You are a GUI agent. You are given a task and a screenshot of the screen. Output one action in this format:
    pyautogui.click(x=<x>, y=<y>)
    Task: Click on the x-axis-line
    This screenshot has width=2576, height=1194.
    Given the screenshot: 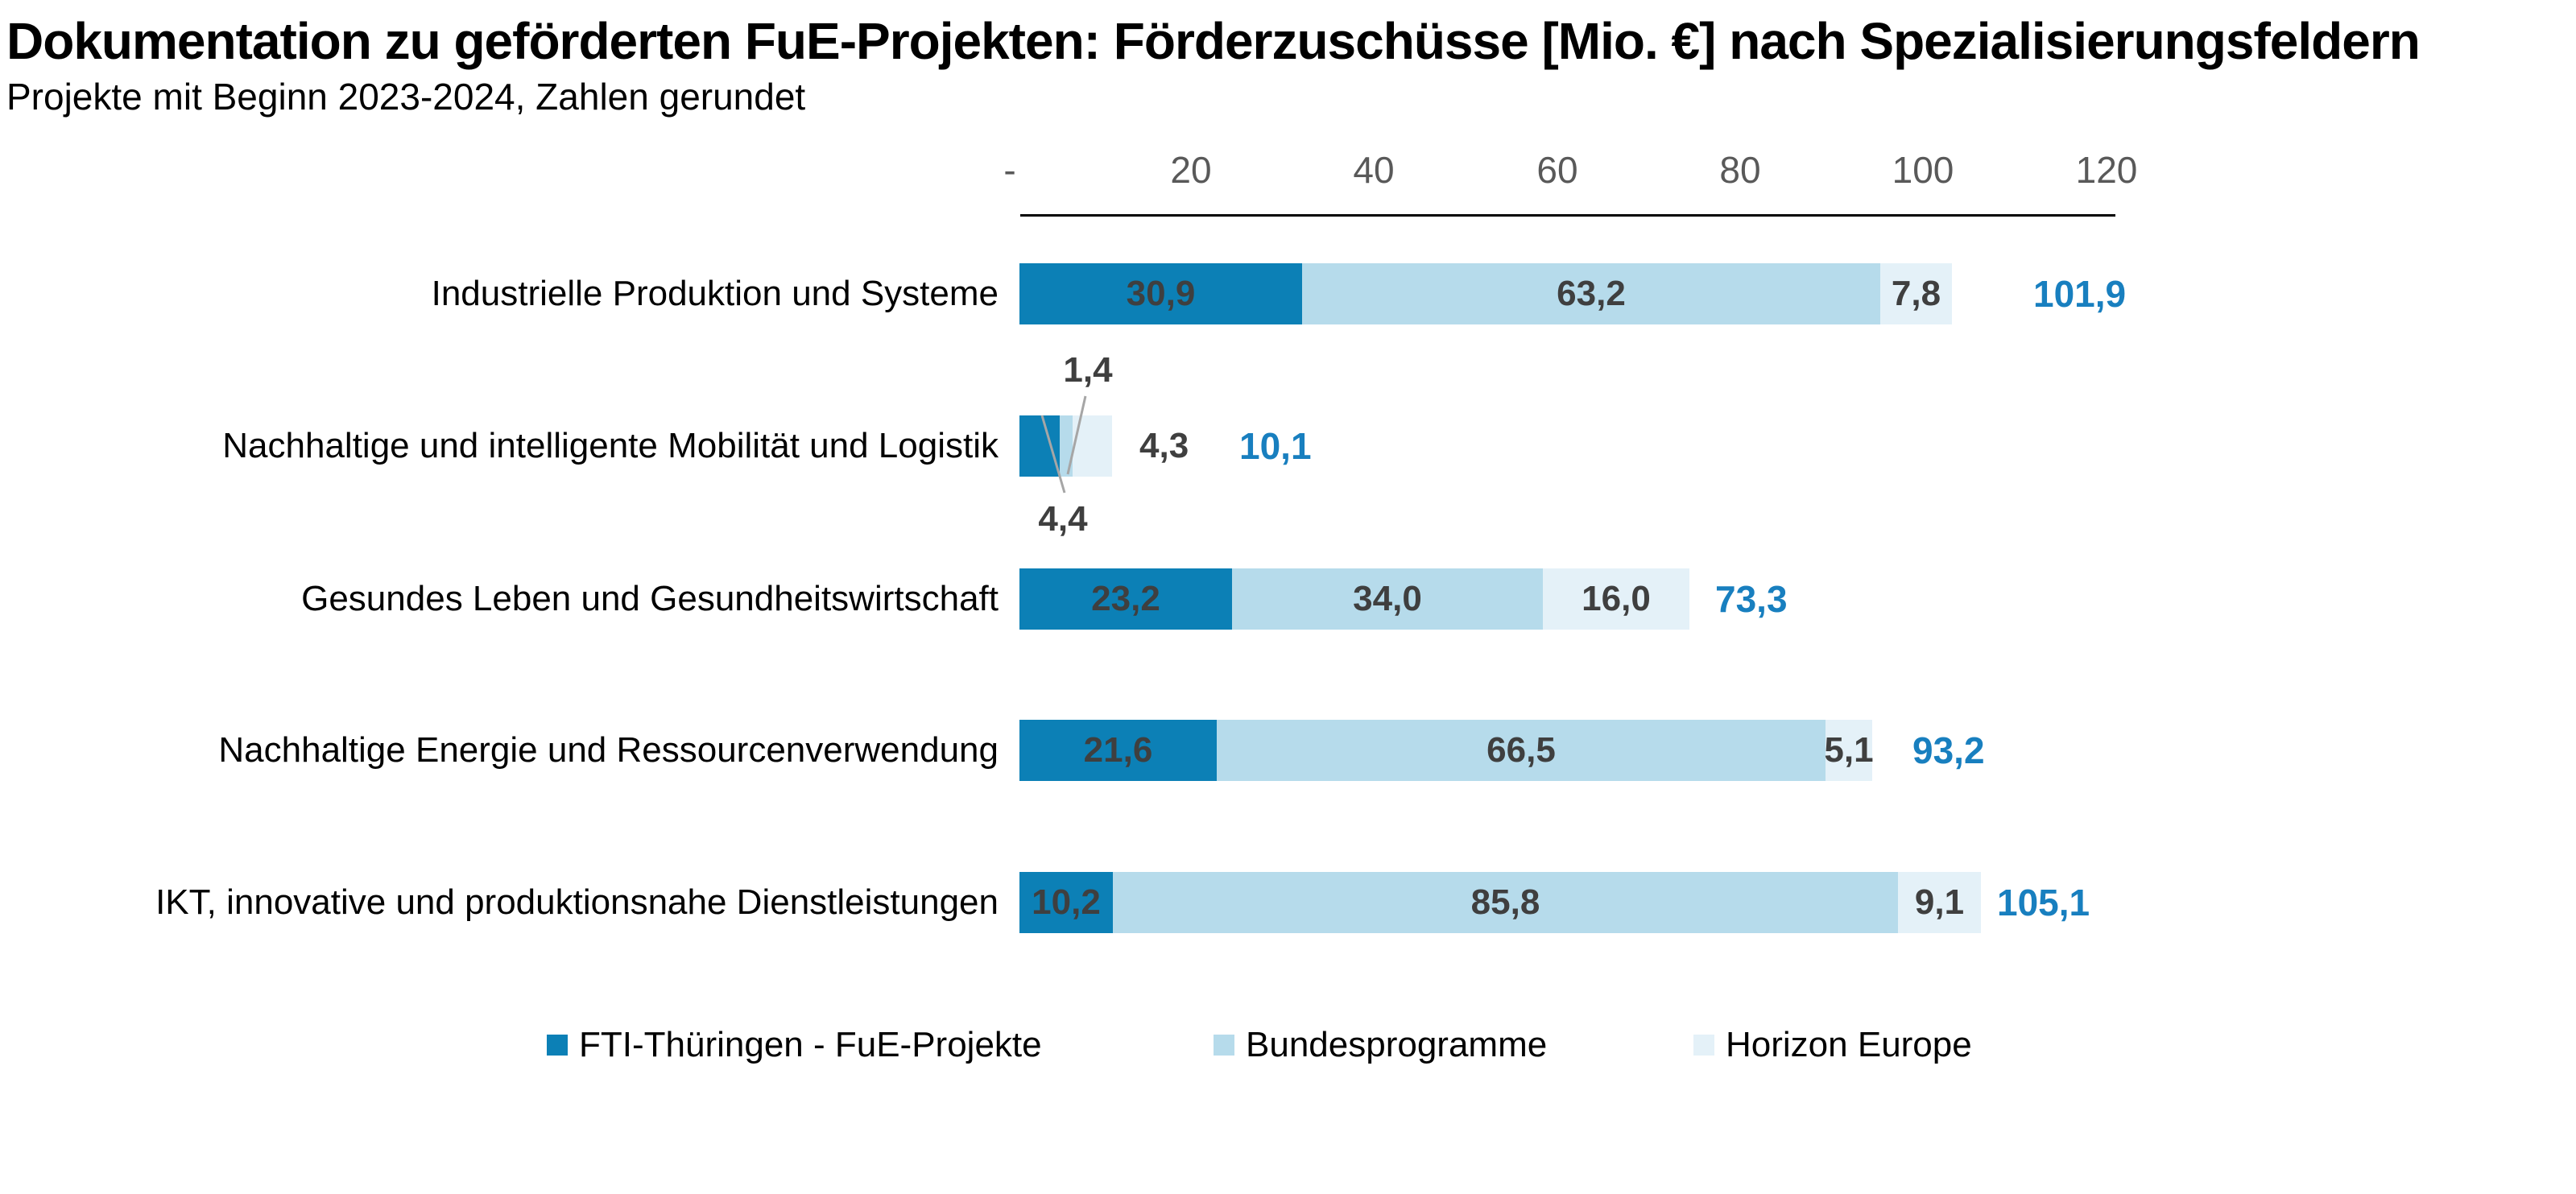 What is the action you would take?
    pyautogui.click(x=1568, y=215)
    